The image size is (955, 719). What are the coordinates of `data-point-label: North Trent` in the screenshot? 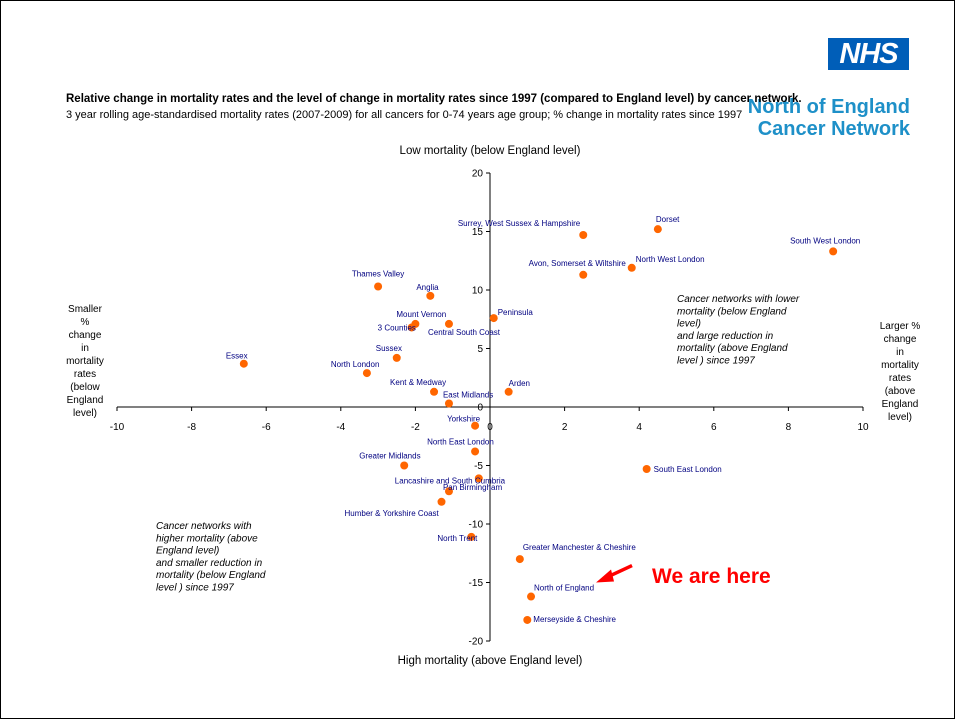 It's located at (457, 538).